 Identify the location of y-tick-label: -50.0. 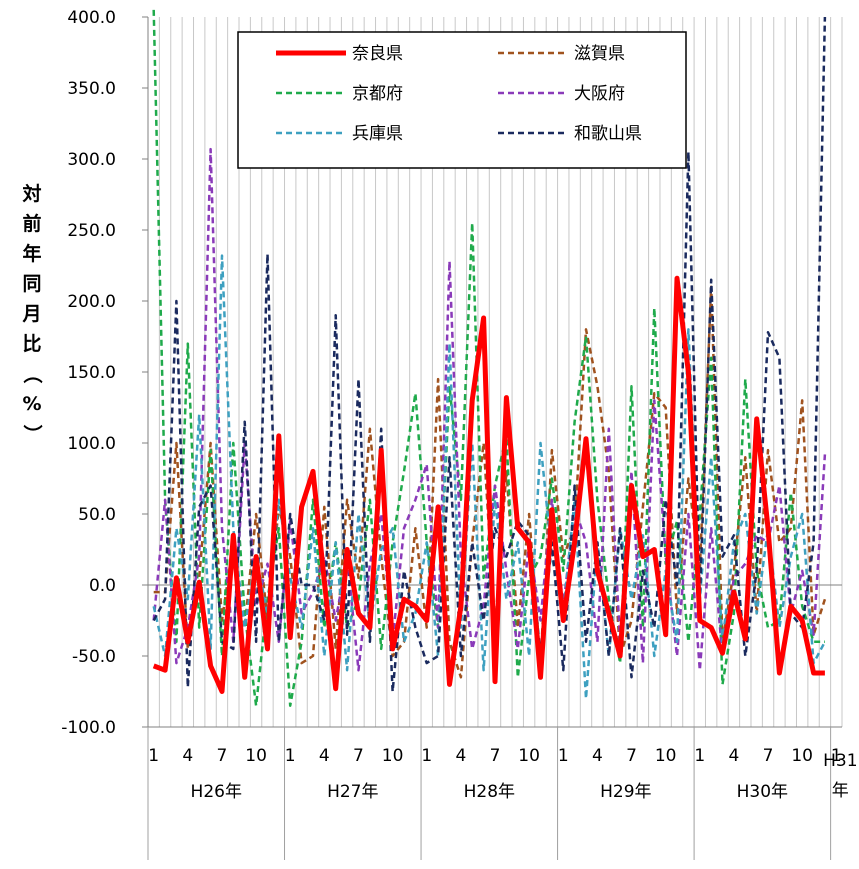
(94, 657).